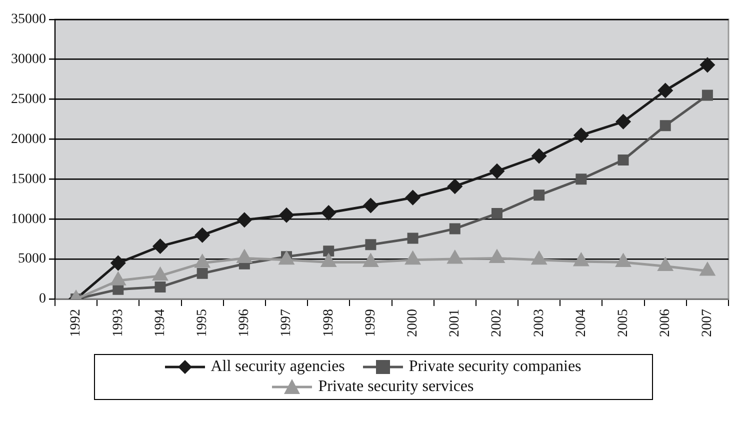 Image resolution: width=746 pixels, height=422 pixels. What do you see at coordinates (623, 323) in the screenshot?
I see `x-tick-label: 2005` at bounding box center [623, 323].